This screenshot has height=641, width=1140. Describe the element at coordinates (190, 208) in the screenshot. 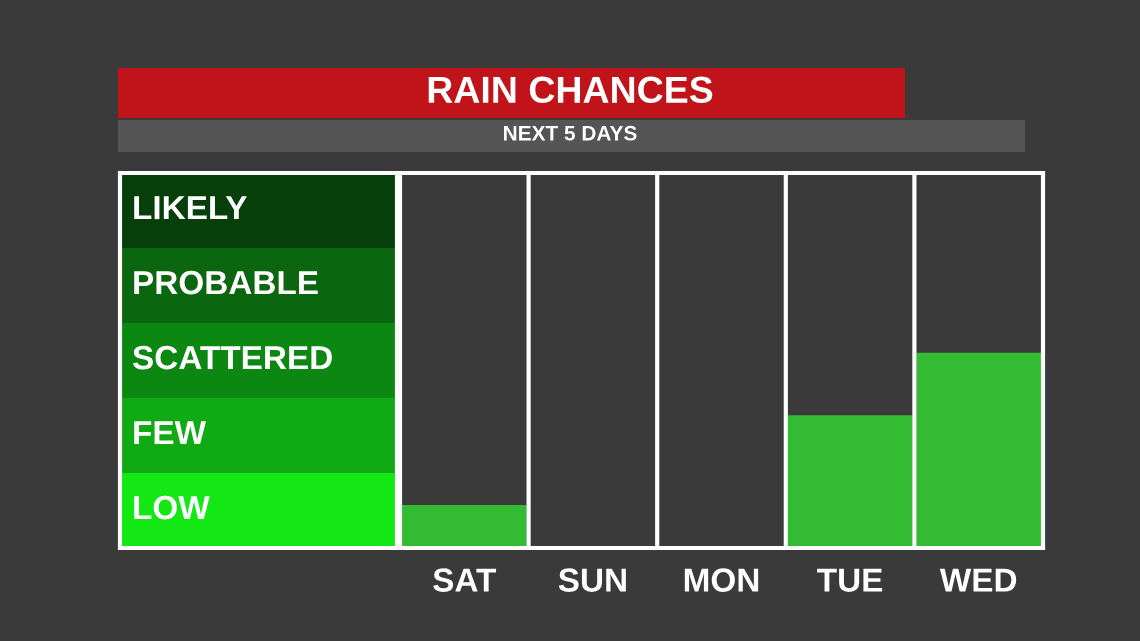

I see `text: LIKELY` at that location.